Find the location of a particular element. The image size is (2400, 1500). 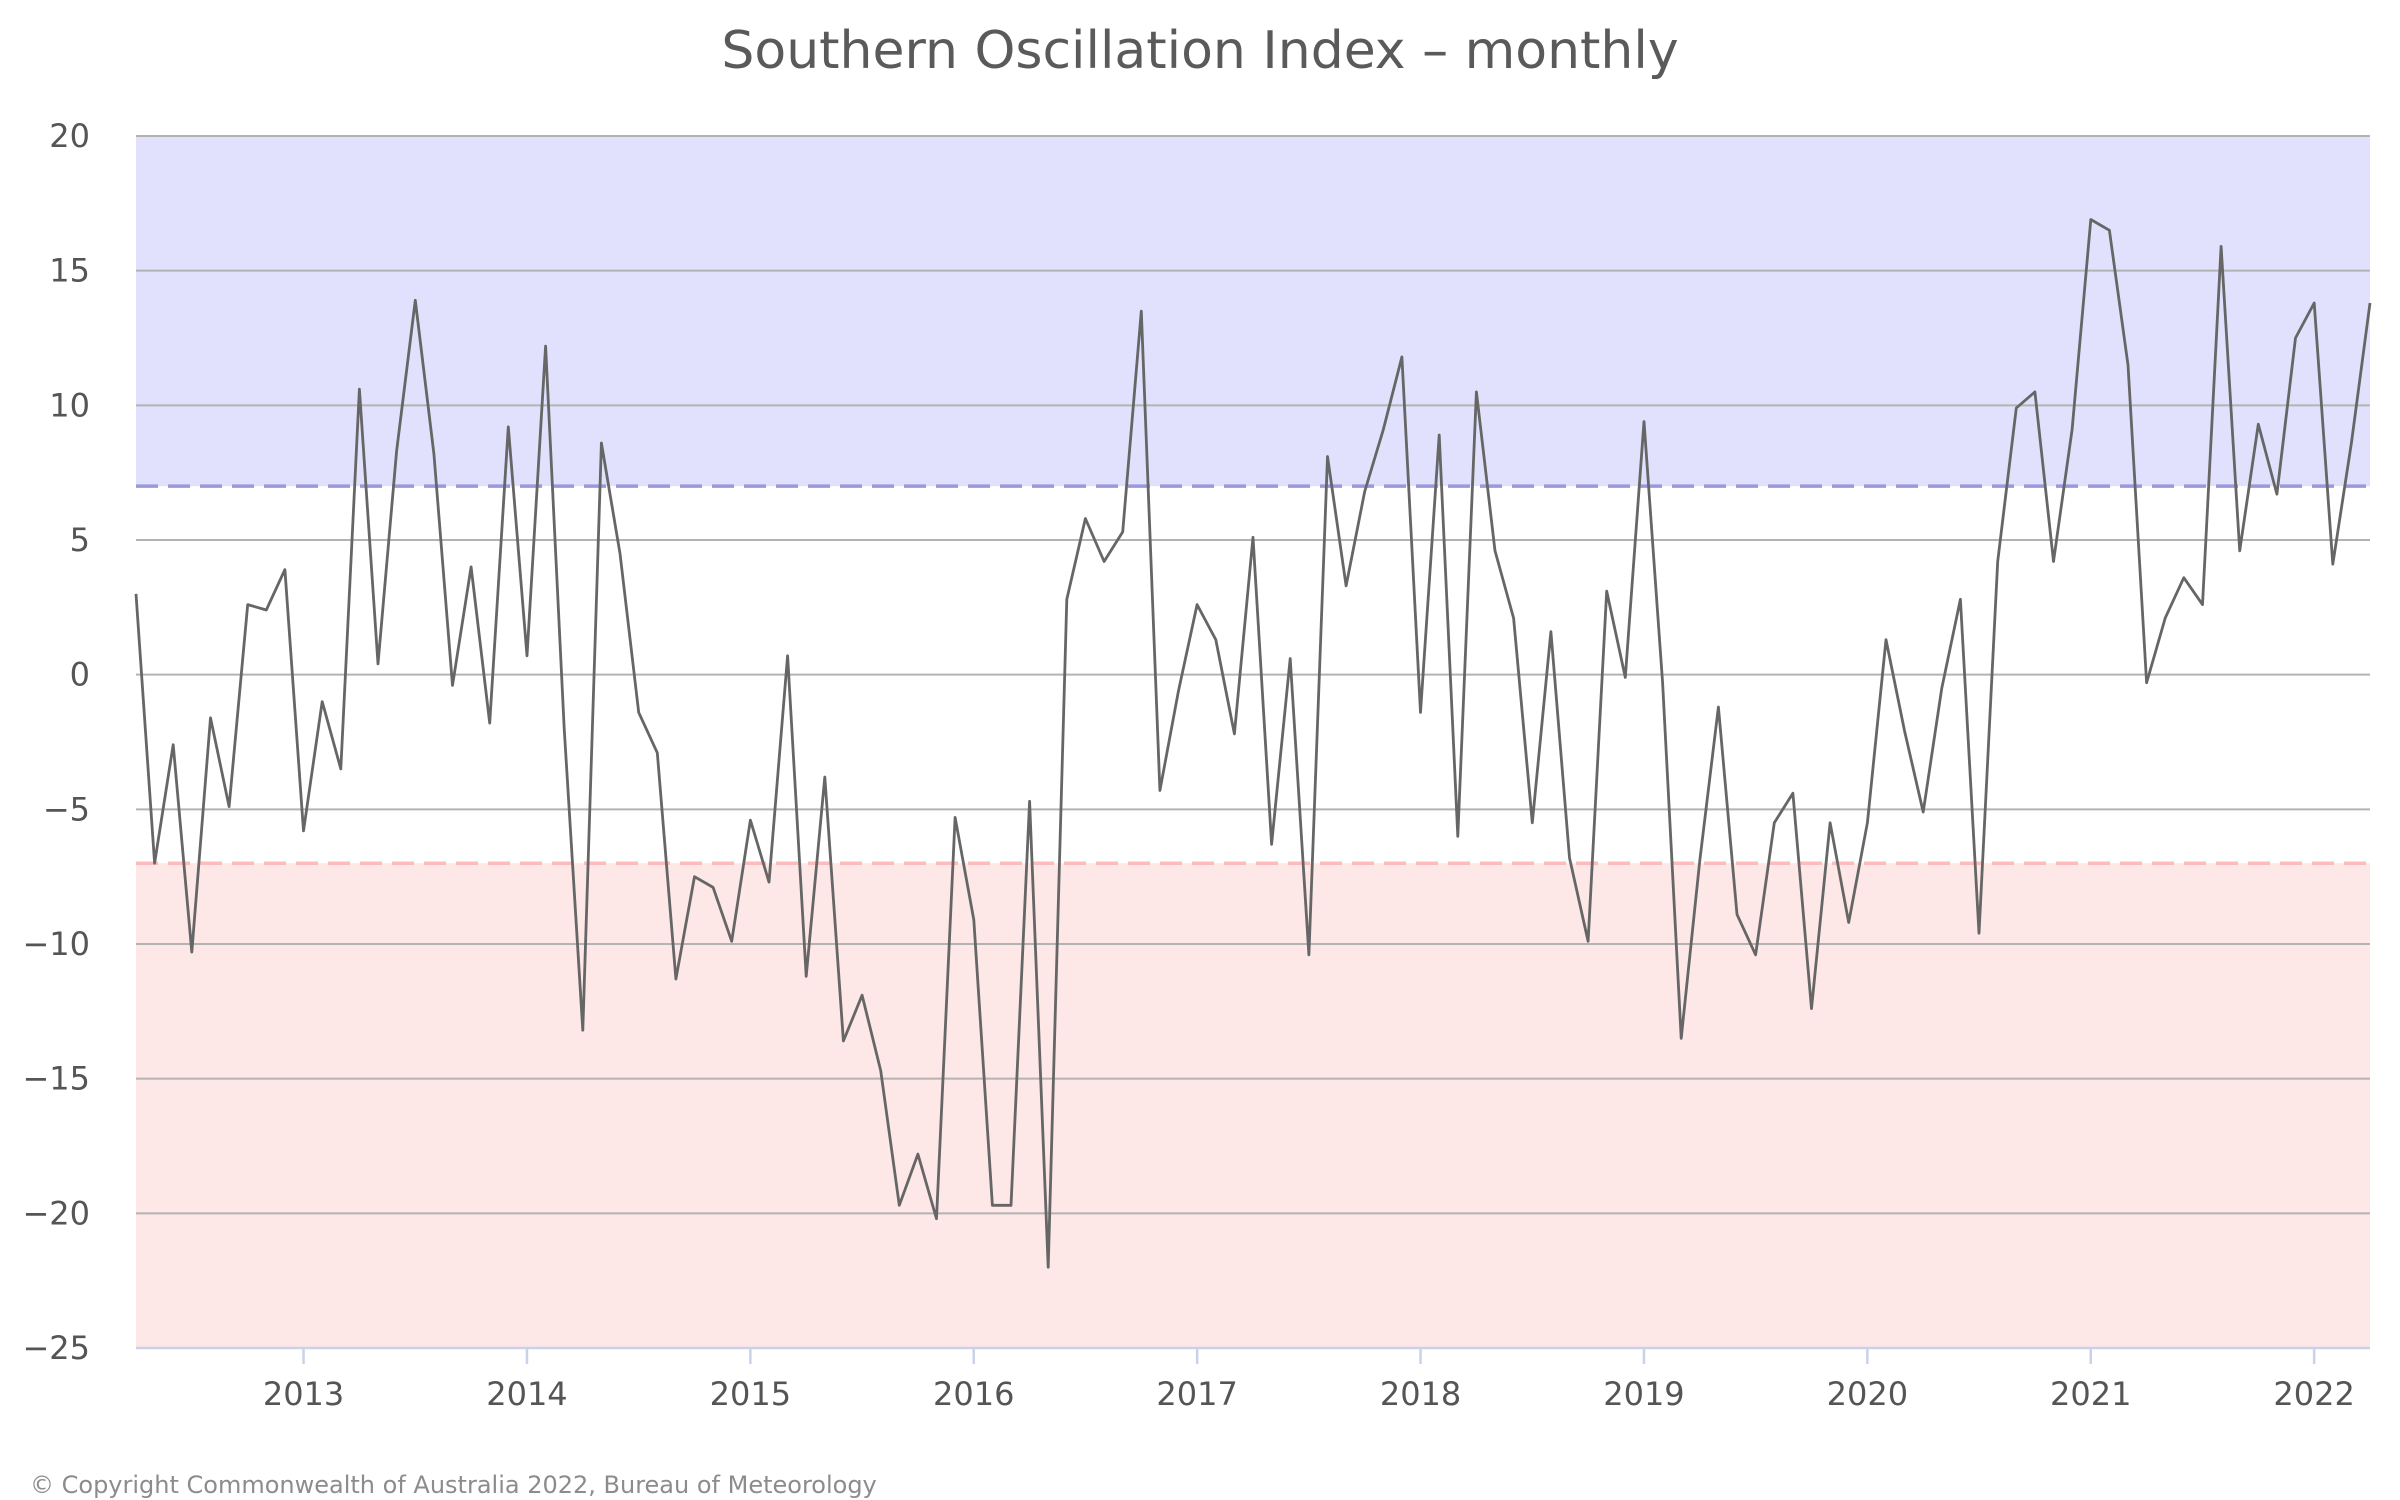

x-tick-label: 2016 is located at coordinates (973, 1394).